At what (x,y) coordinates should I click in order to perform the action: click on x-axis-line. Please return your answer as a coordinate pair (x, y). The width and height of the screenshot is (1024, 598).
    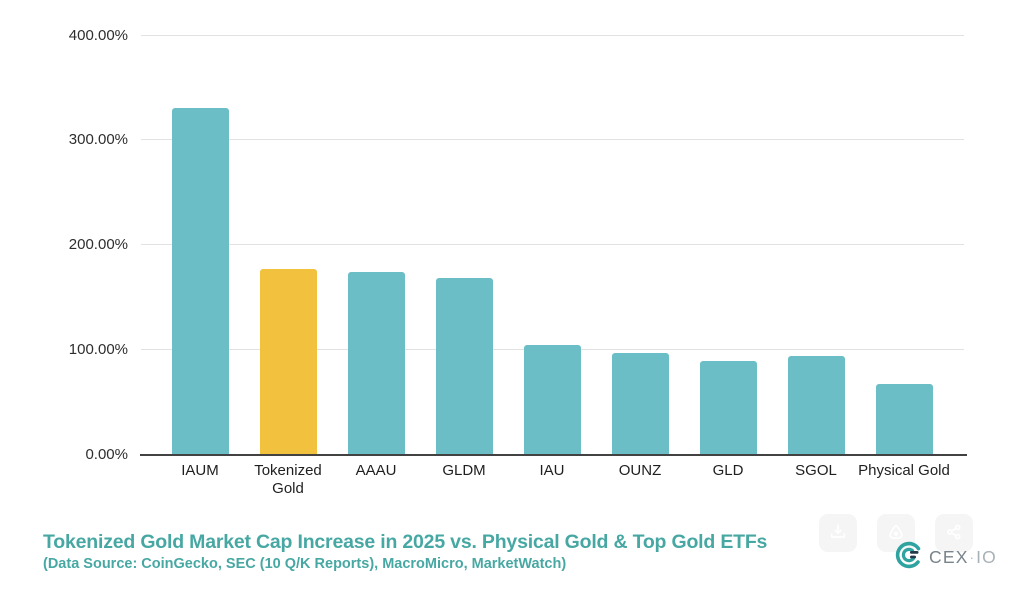
    Looking at the image, I should click on (553, 455).